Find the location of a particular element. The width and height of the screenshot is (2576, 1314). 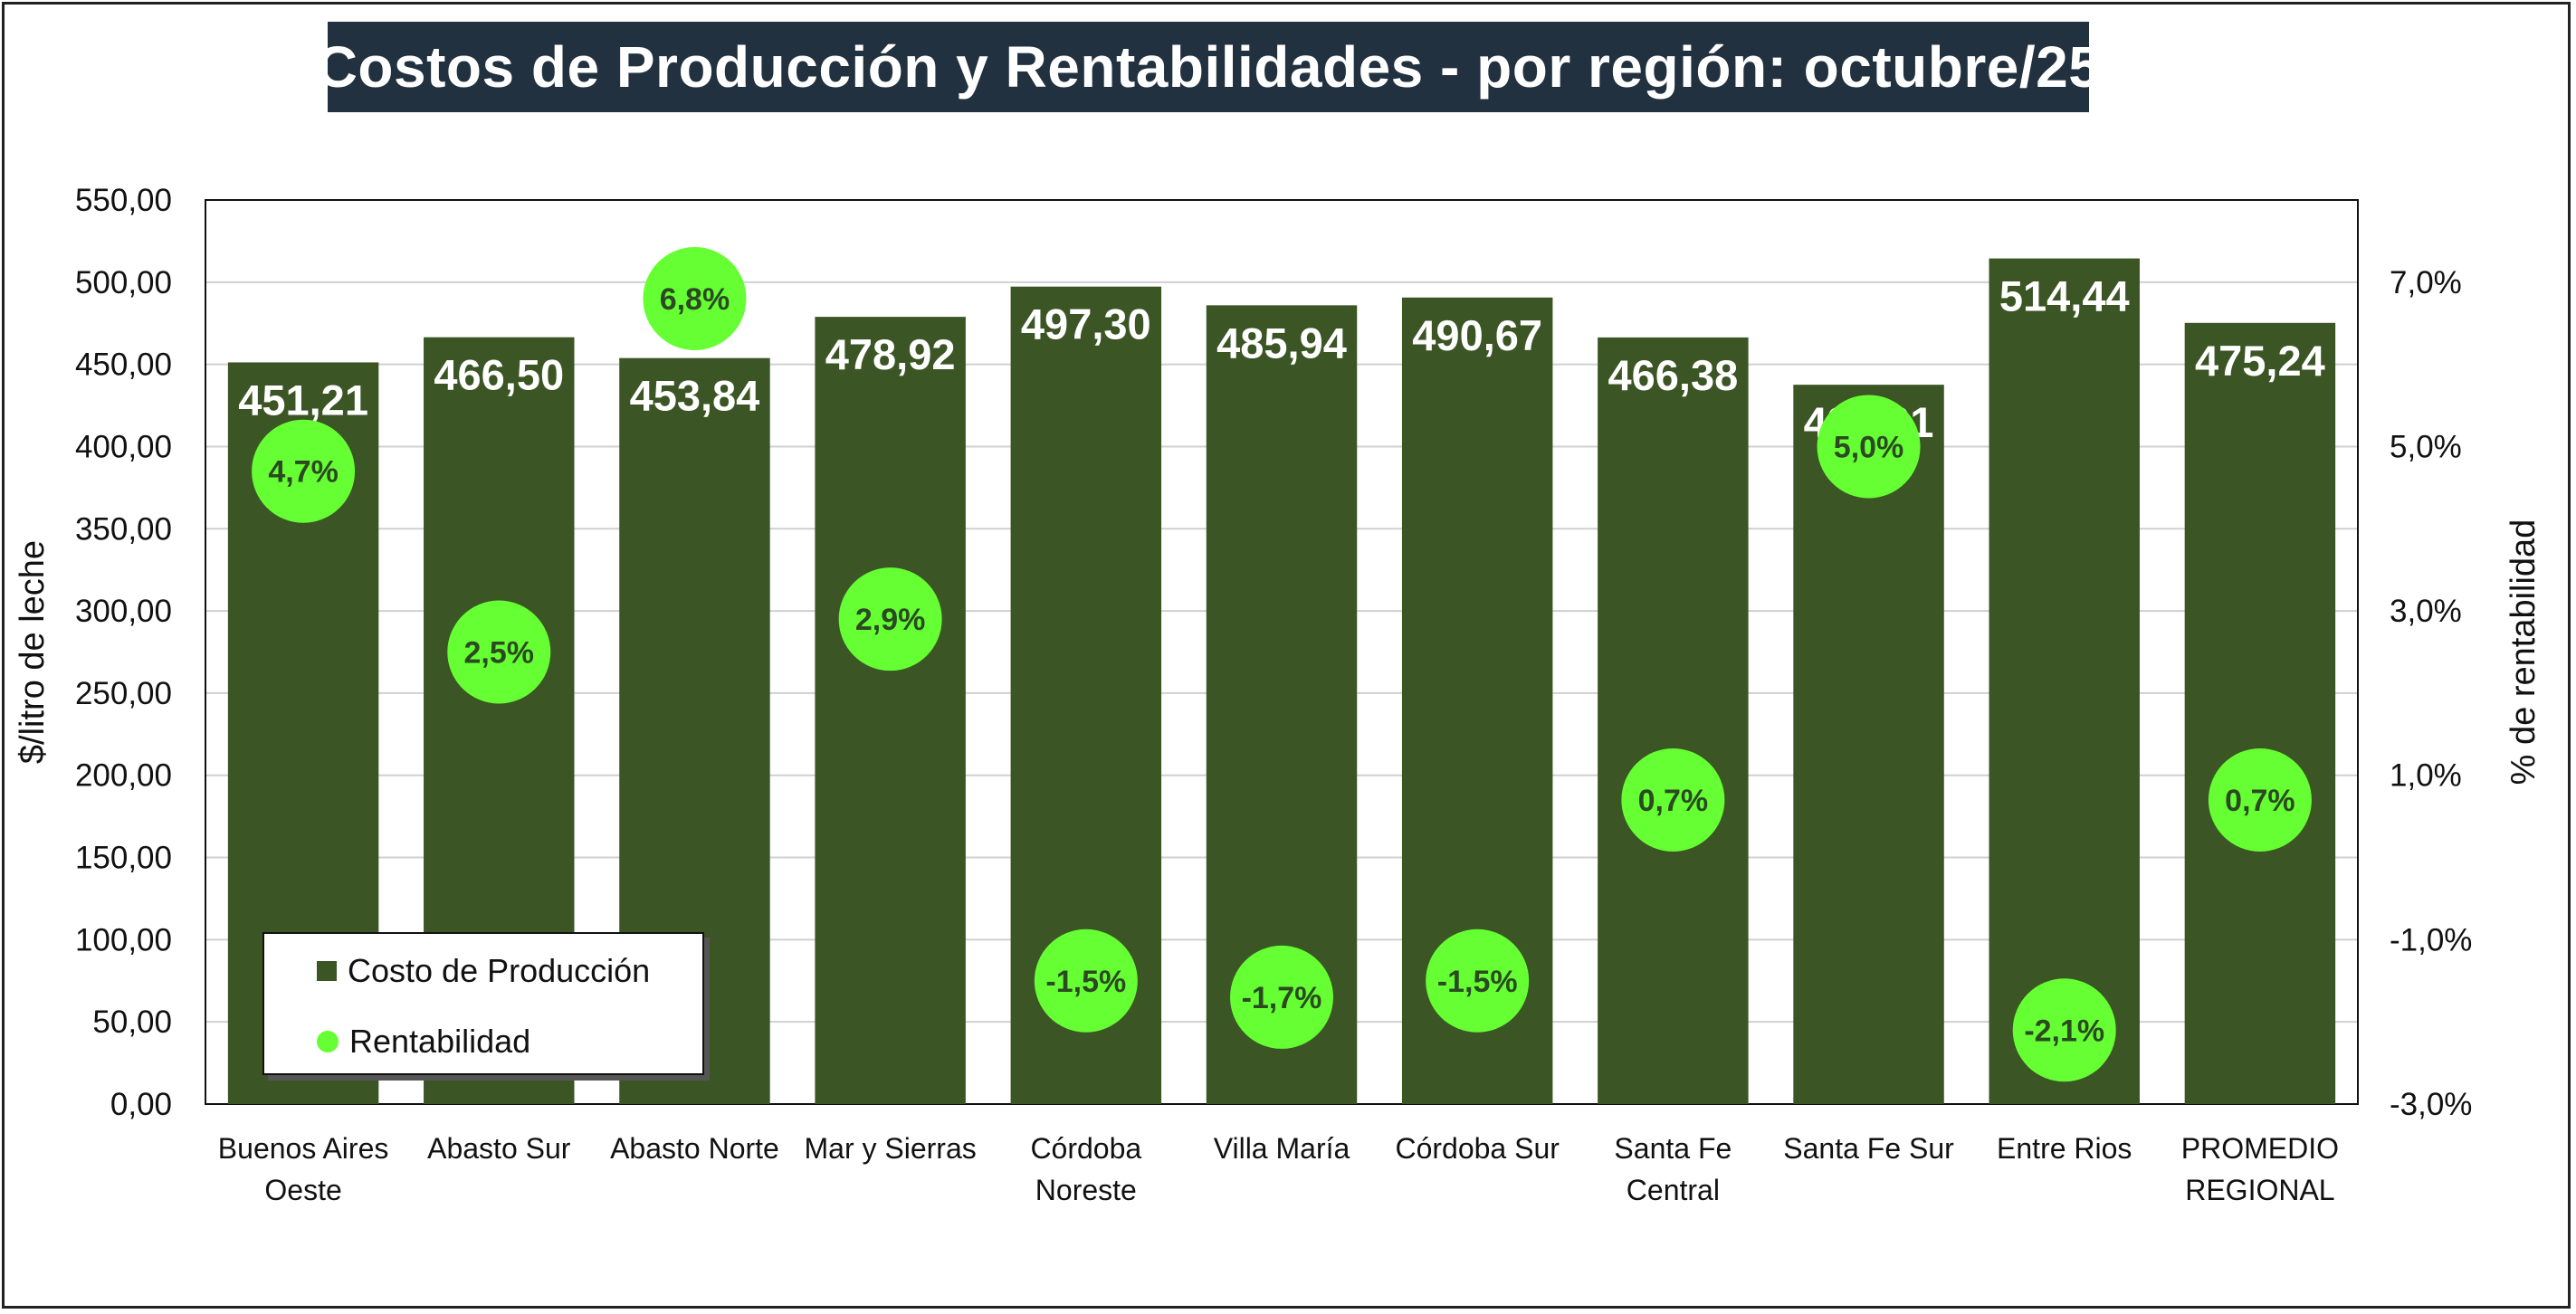

point-value-label: 6,8% is located at coordinates (695, 300).